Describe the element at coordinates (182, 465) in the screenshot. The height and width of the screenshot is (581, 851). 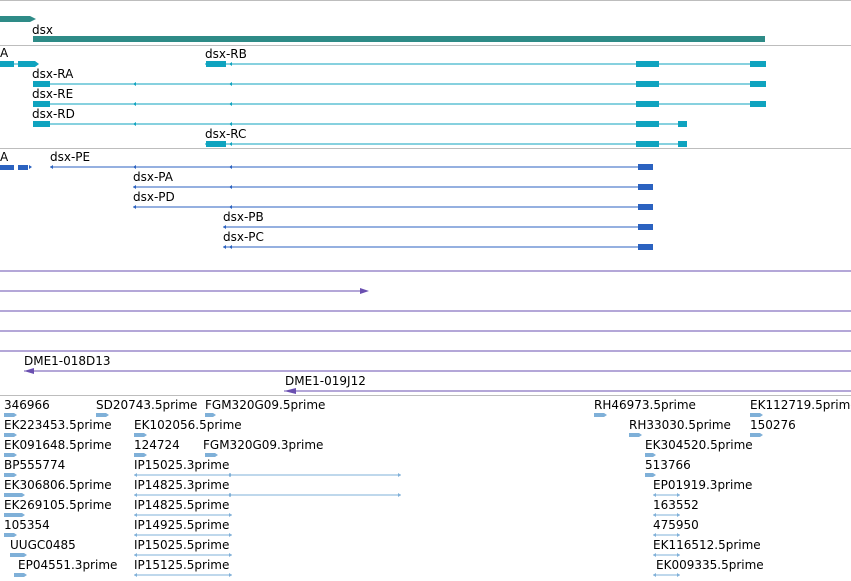
I see `est-label: IP15025.3prime` at that location.